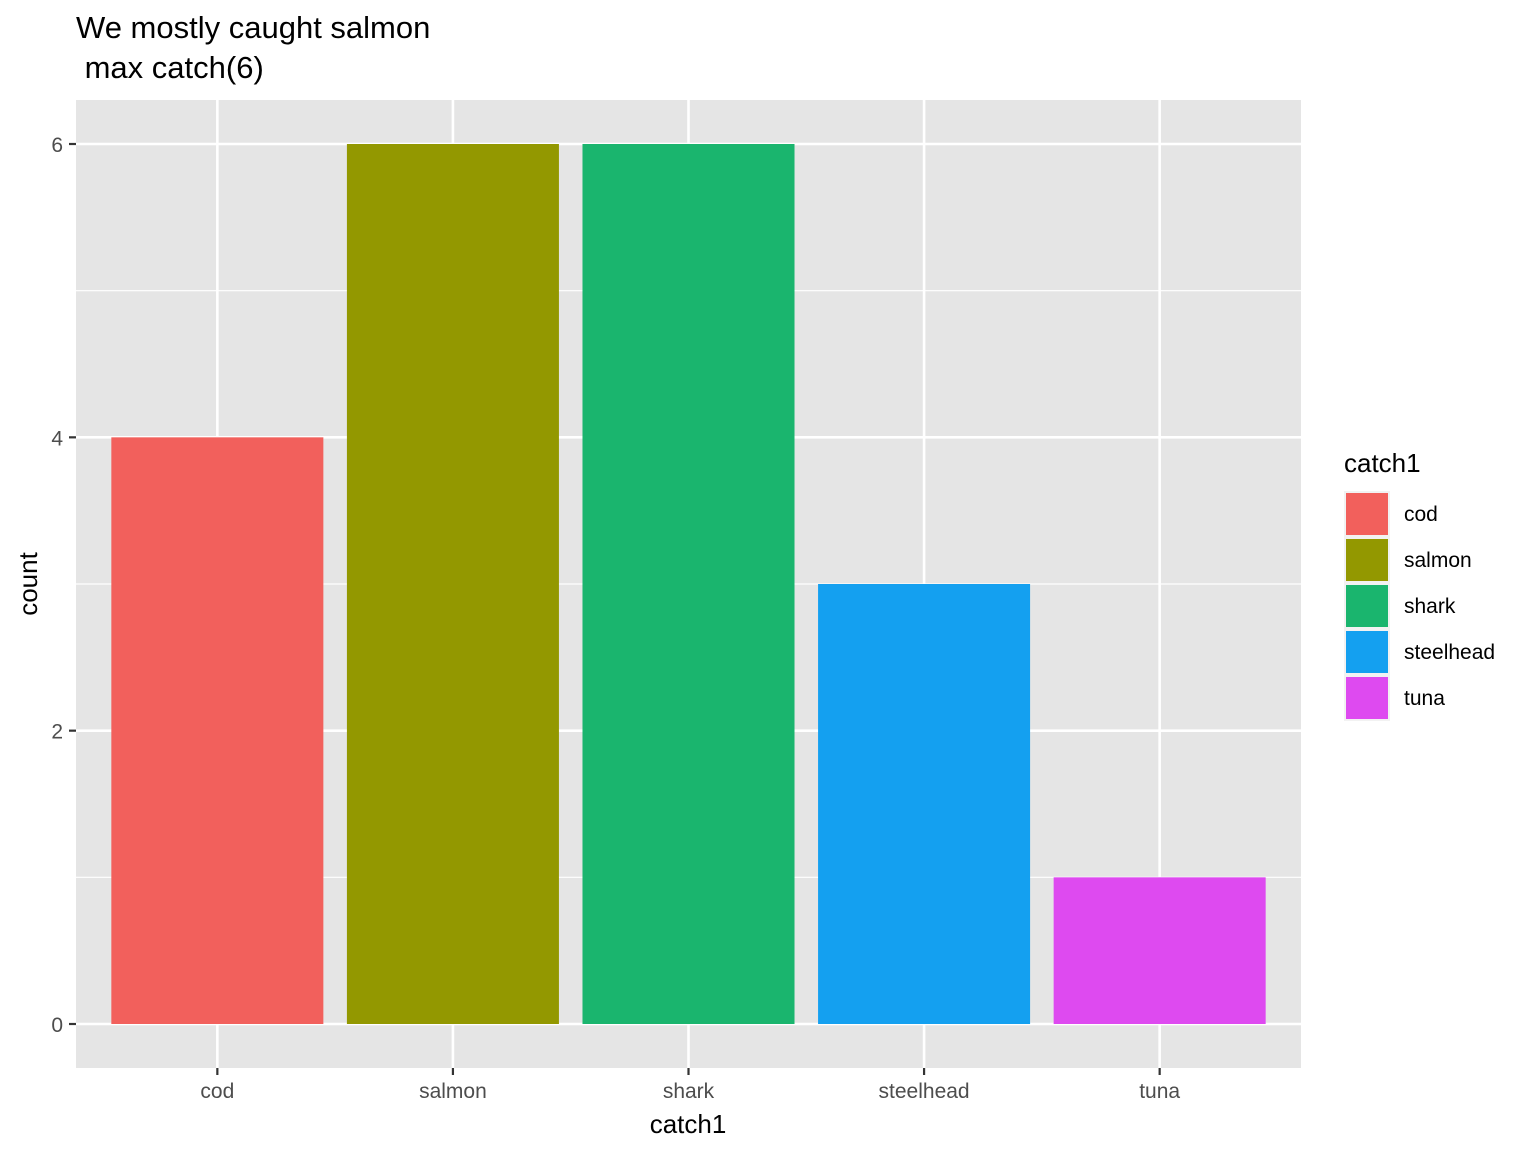 The width and height of the screenshot is (1536, 1152). Describe the element at coordinates (1367, 560) in the screenshot. I see `legend-swatch-salmon` at that location.